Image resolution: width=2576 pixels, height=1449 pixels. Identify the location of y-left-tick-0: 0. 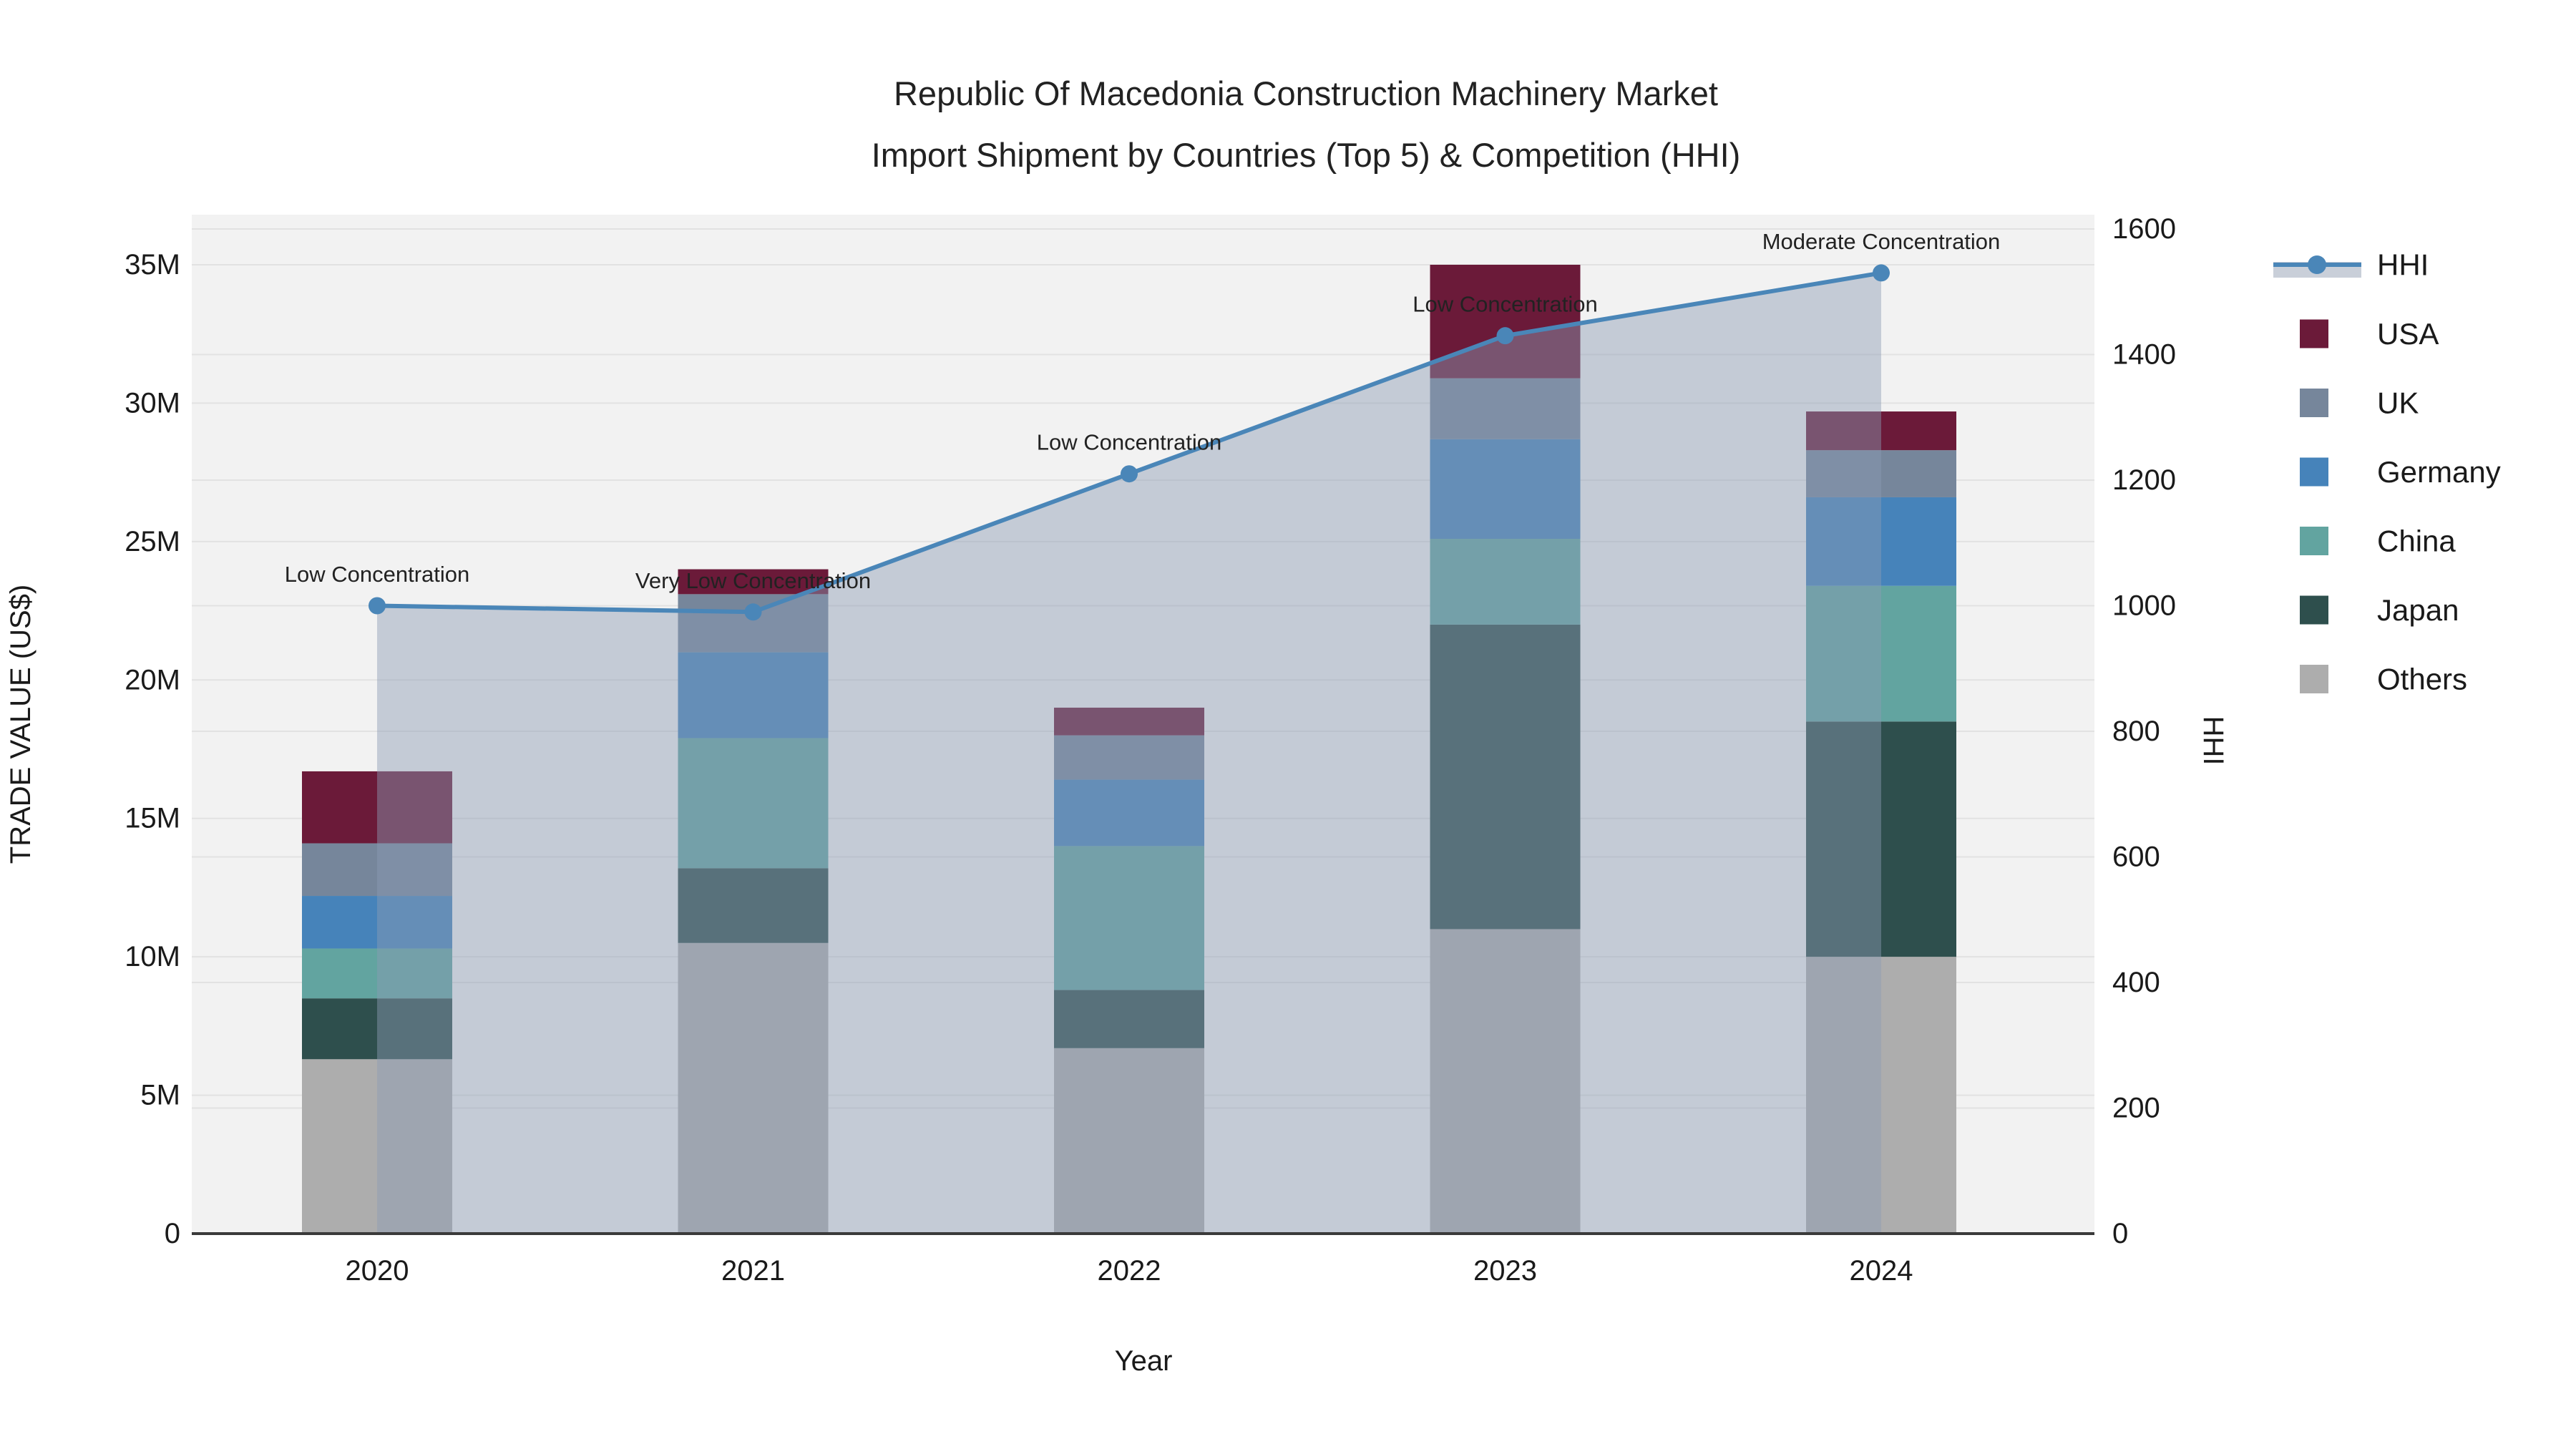
(172, 1233).